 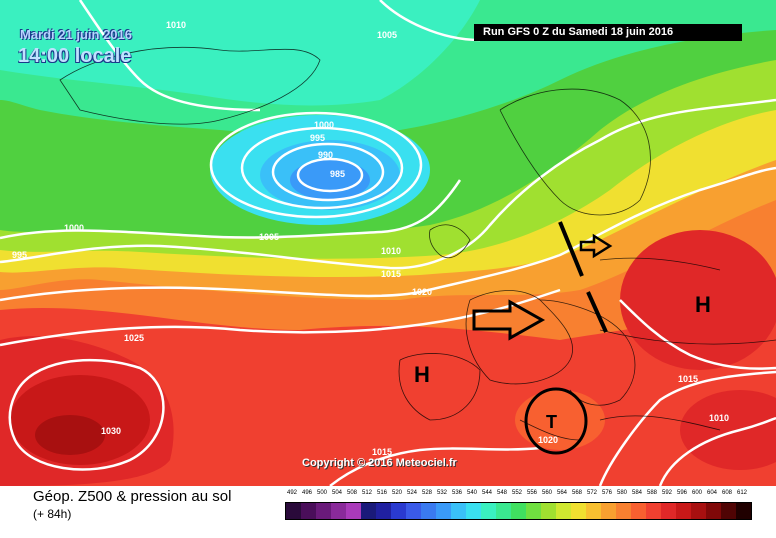 What do you see at coordinates (441, 493) in the screenshot?
I see `scale-tick-label: 532` at bounding box center [441, 493].